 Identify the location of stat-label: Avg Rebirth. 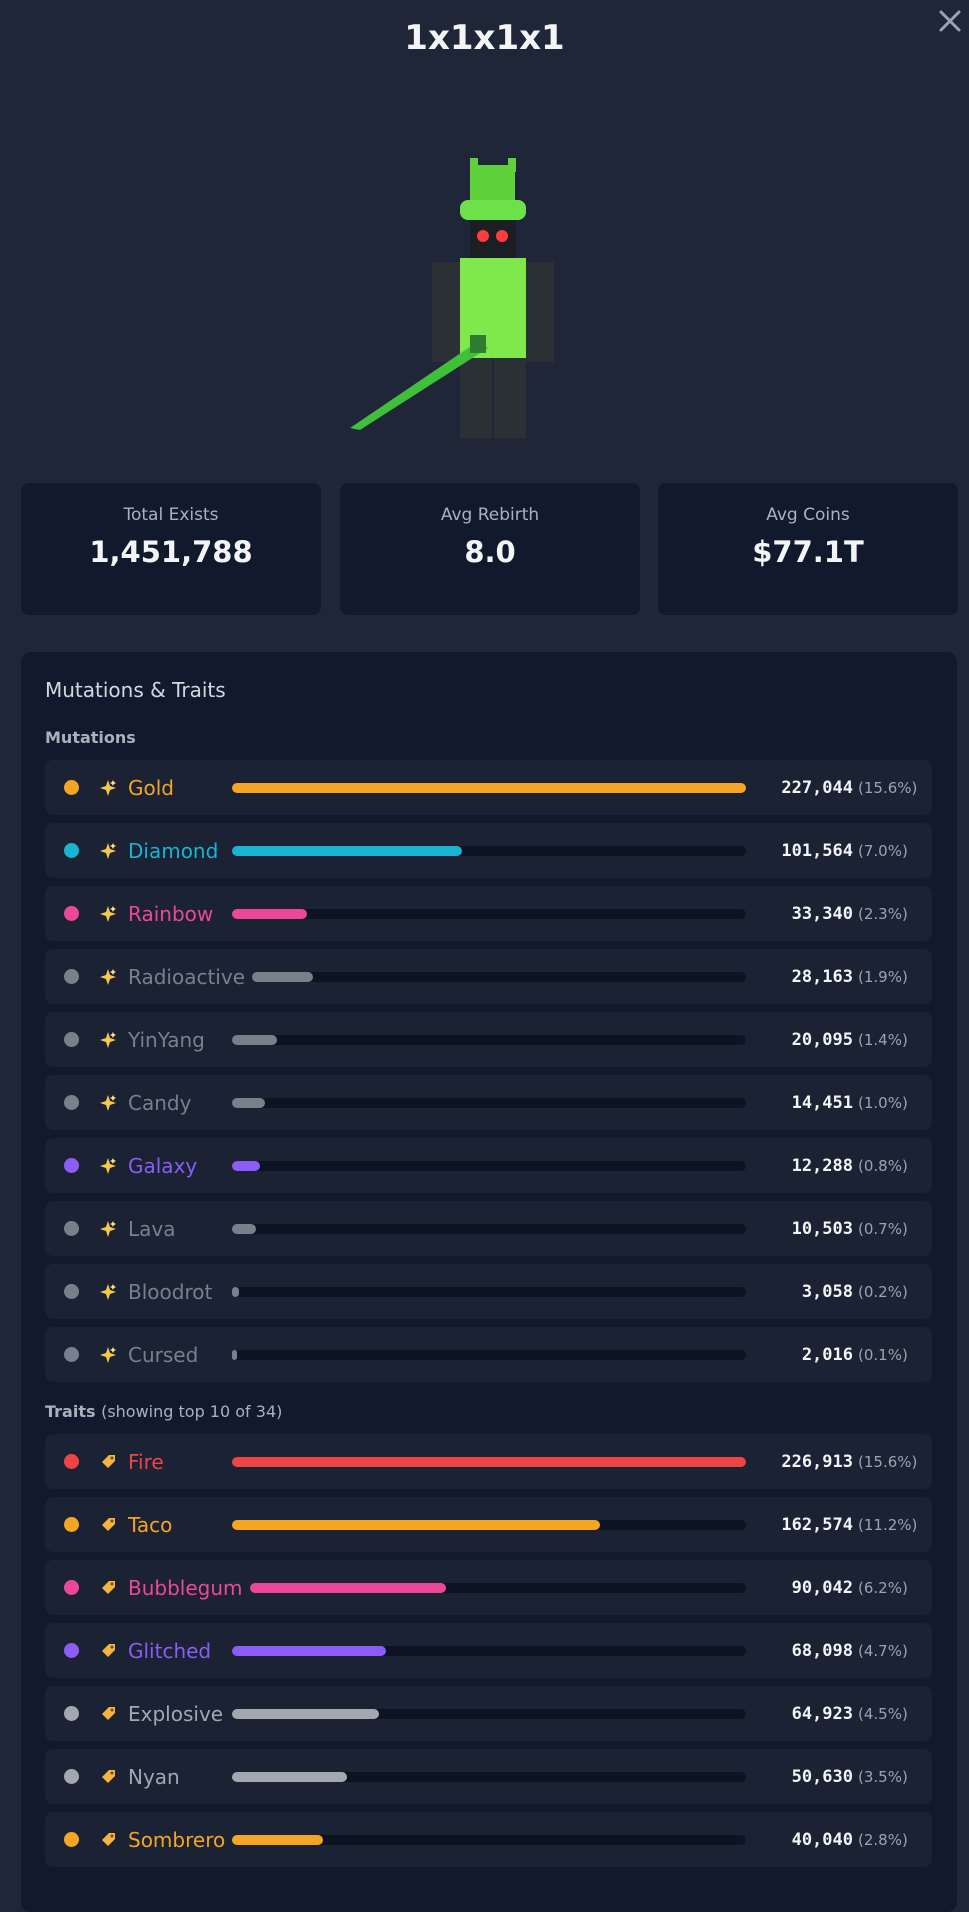
(490, 515).